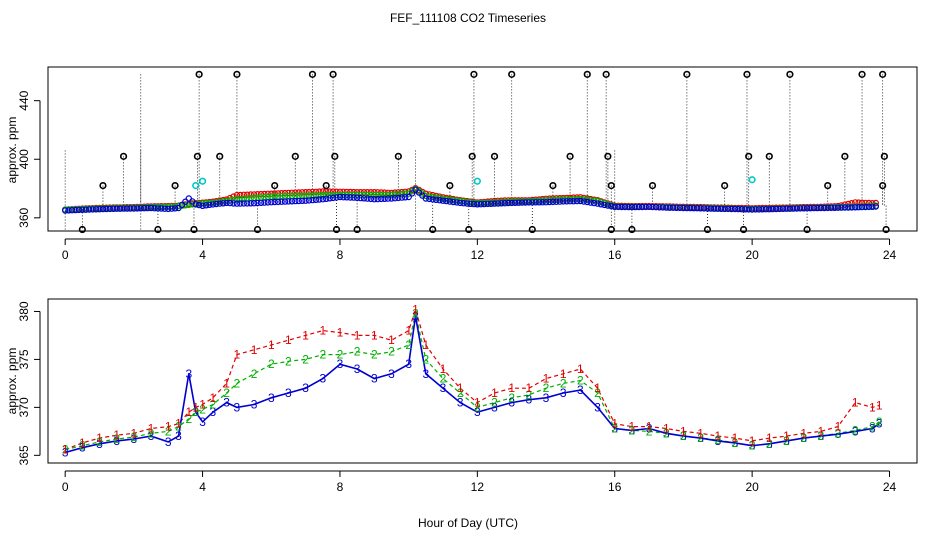 Image resolution: width=936 pixels, height=540 pixels. What do you see at coordinates (752, 487) in the screenshot?
I see `panel2-x-tick-label: 20` at bounding box center [752, 487].